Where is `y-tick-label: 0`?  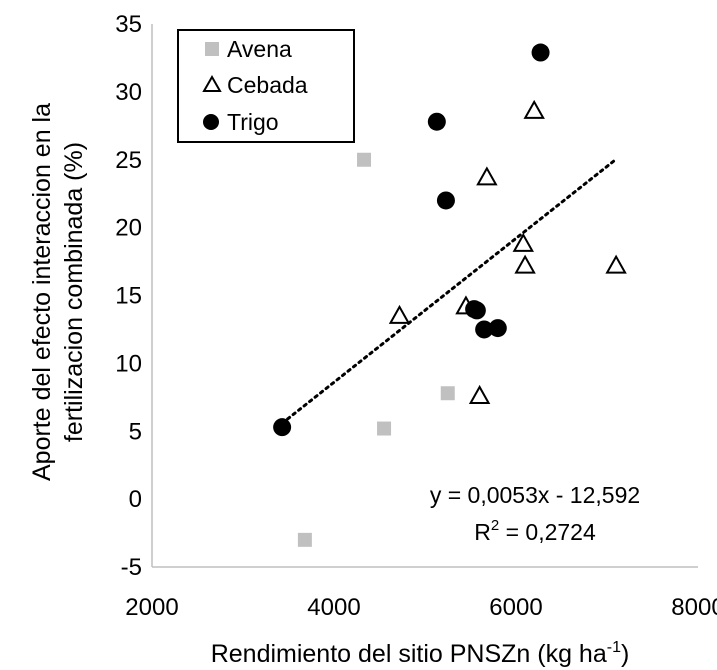
y-tick-label: 0 is located at coordinates (135, 499).